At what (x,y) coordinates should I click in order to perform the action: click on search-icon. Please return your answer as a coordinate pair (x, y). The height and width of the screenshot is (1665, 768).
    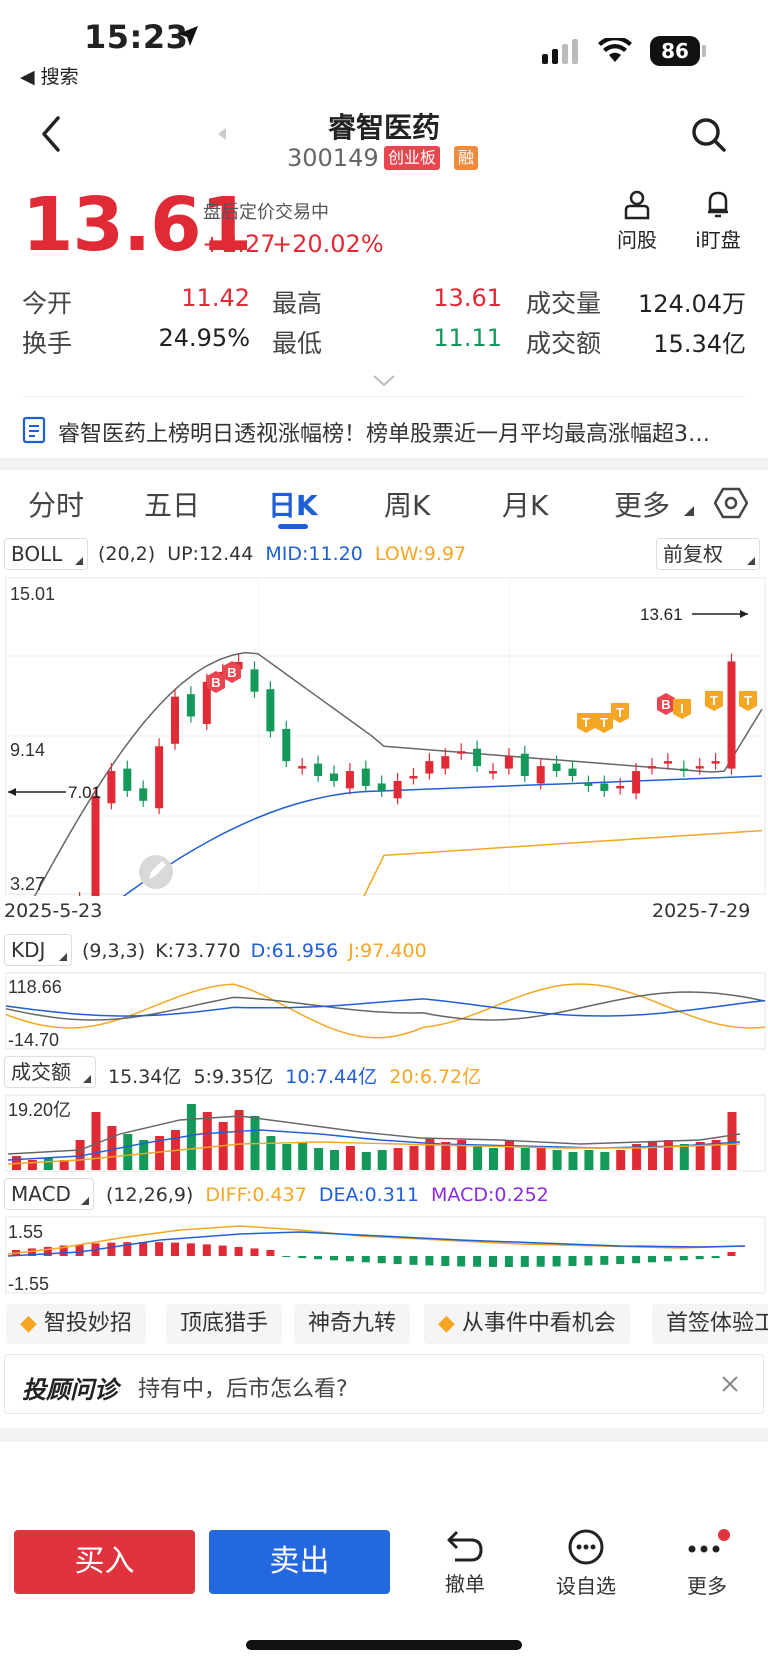
    Looking at the image, I should click on (709, 135).